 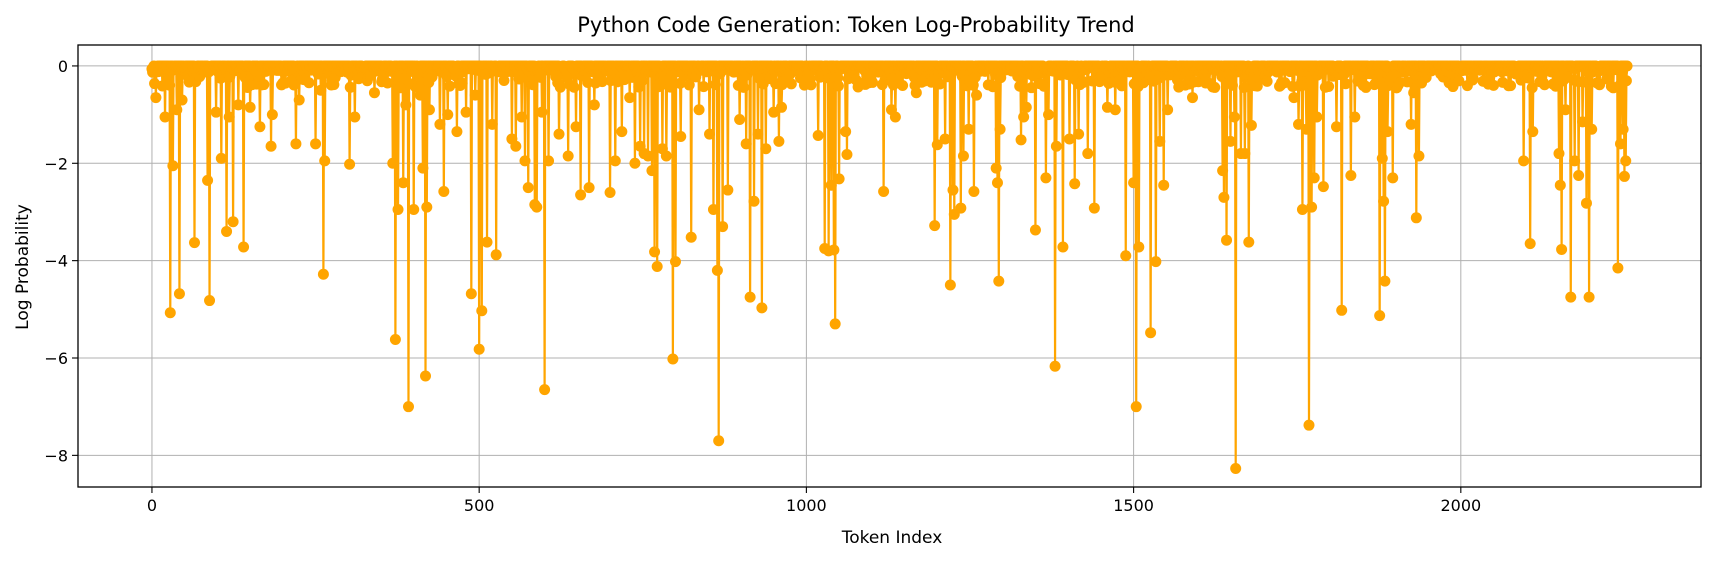 I want to click on x-tick-label: 0, so click(x=152, y=505).